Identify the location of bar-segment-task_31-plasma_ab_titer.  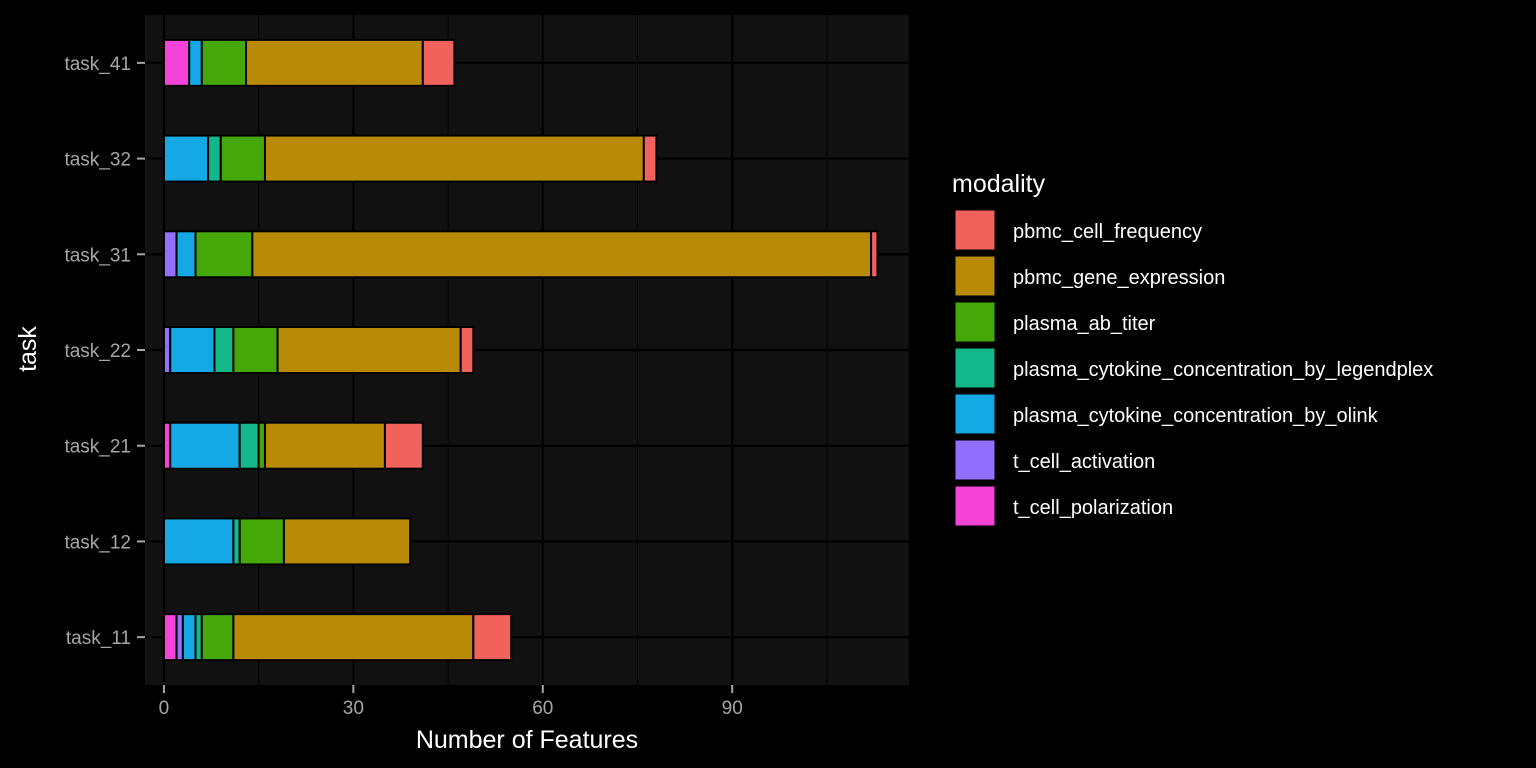
(224, 254).